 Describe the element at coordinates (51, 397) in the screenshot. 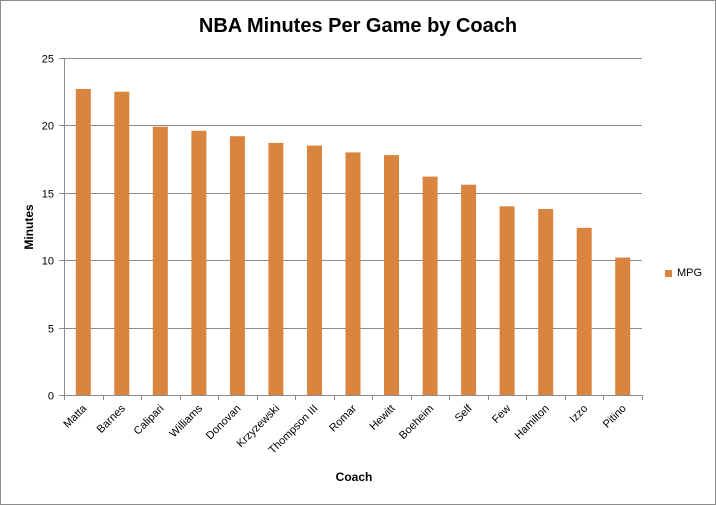

I see `y-tick-label: 0` at that location.